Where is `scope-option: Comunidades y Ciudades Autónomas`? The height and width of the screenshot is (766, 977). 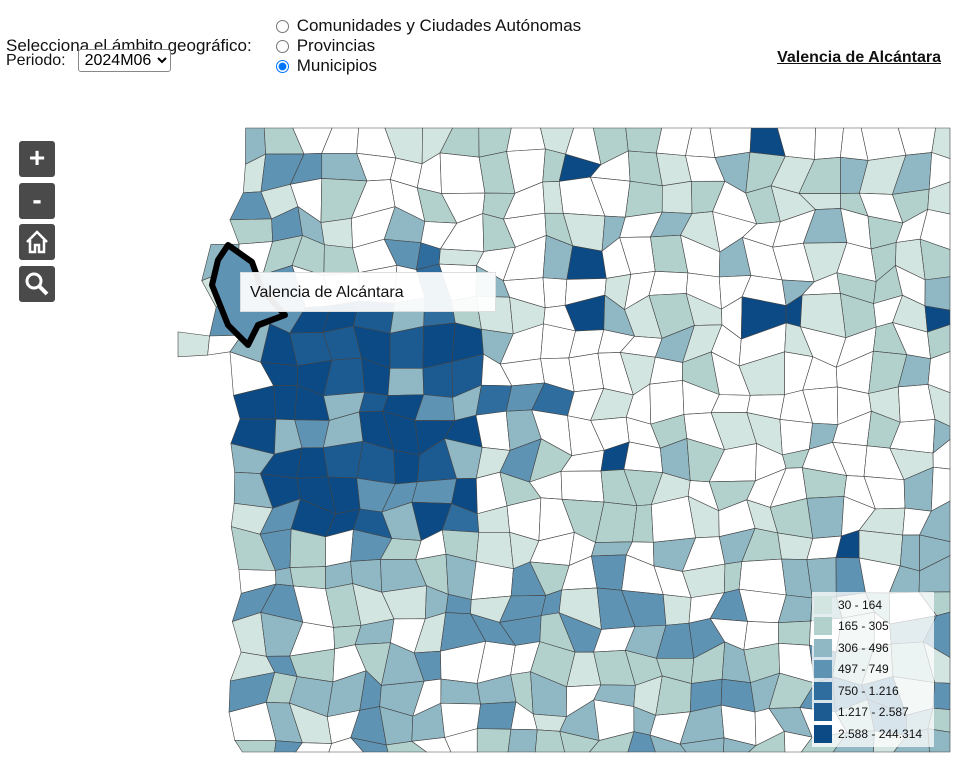 scope-option: Comunidades y Ciudades Autónomas is located at coordinates (423, 26).